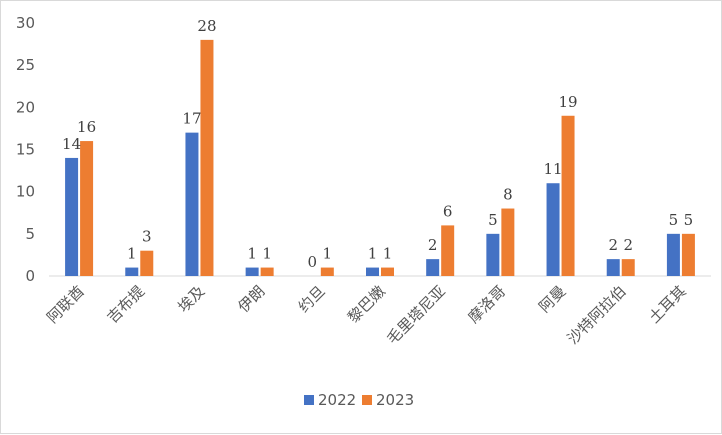 The height and width of the screenshot is (435, 722). What do you see at coordinates (416, 315) in the screenshot?
I see `x-tick-label: 毛里塔尼亚` at bounding box center [416, 315].